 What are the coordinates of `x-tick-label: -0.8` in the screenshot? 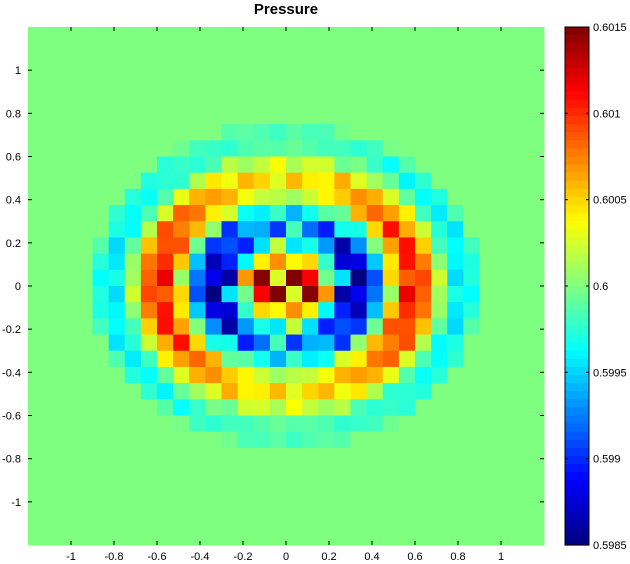 It's located at (114, 557).